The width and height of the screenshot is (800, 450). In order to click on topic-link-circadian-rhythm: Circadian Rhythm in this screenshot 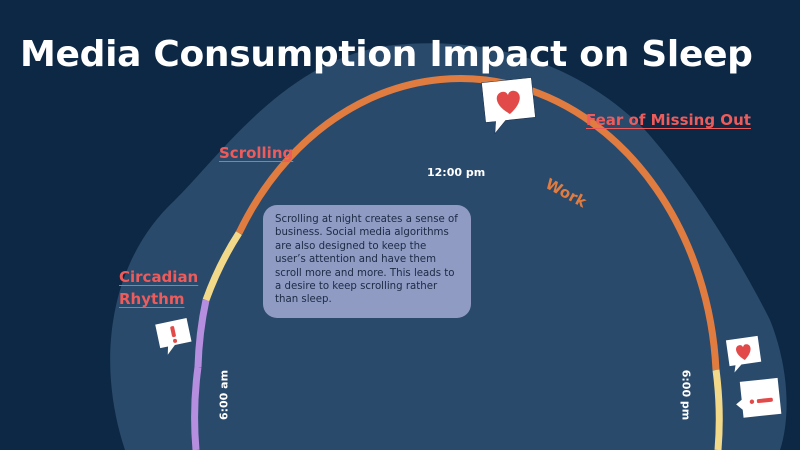, I will do `click(159, 288)`.